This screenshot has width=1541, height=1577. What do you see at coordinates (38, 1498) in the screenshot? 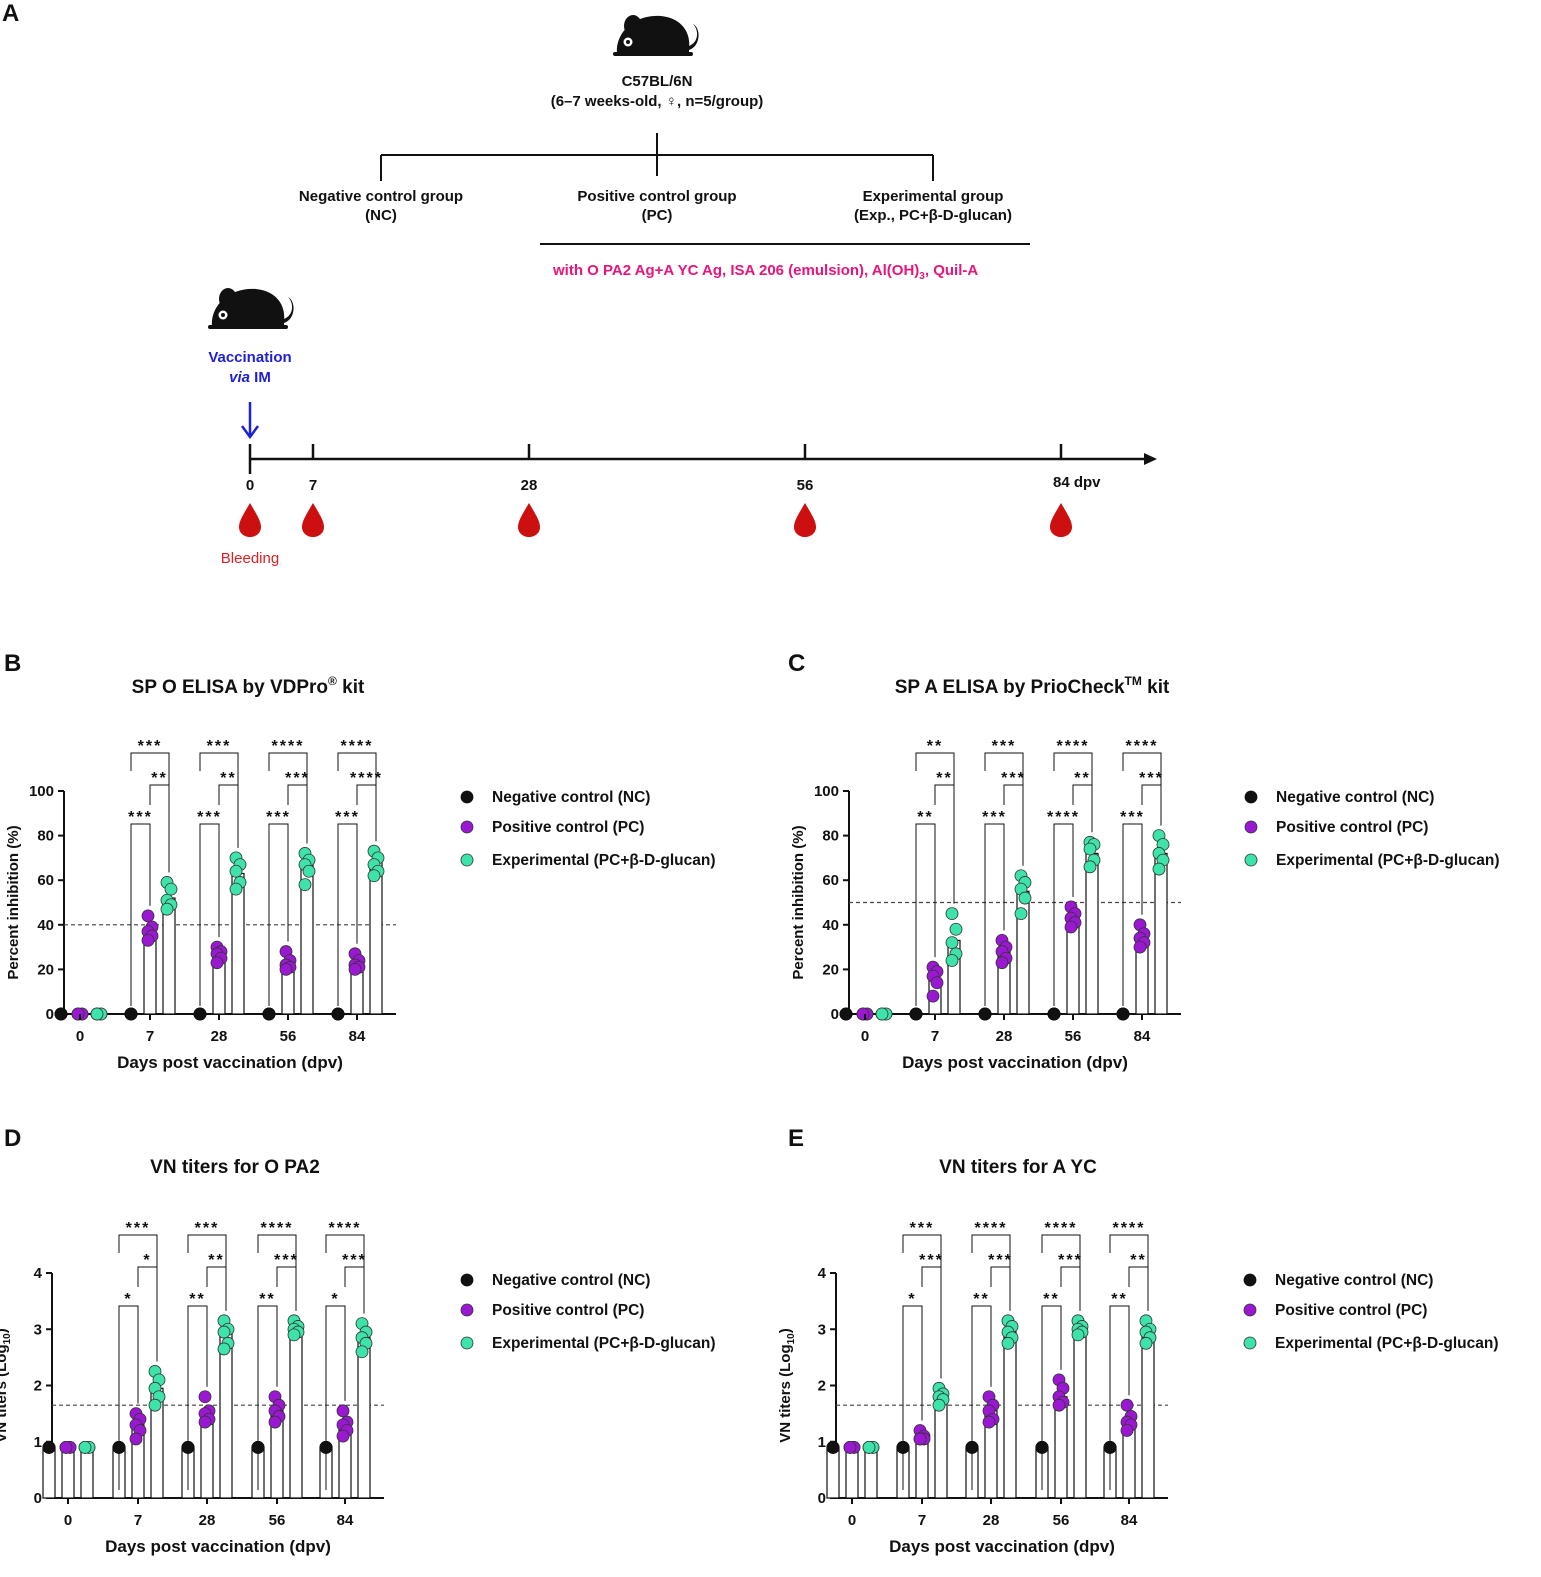
I see `y-tick-label: 0` at bounding box center [38, 1498].